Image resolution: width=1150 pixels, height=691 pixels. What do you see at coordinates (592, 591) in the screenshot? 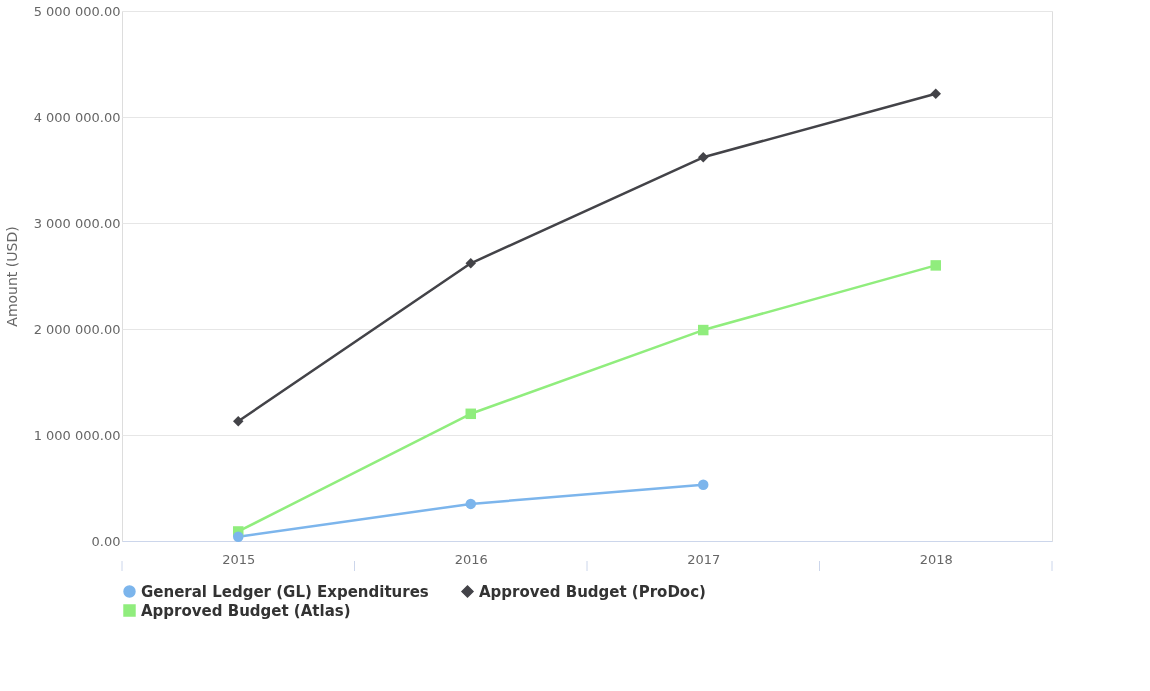
I see `legend-label: Approved Budget (ProDoc)` at bounding box center [592, 591].